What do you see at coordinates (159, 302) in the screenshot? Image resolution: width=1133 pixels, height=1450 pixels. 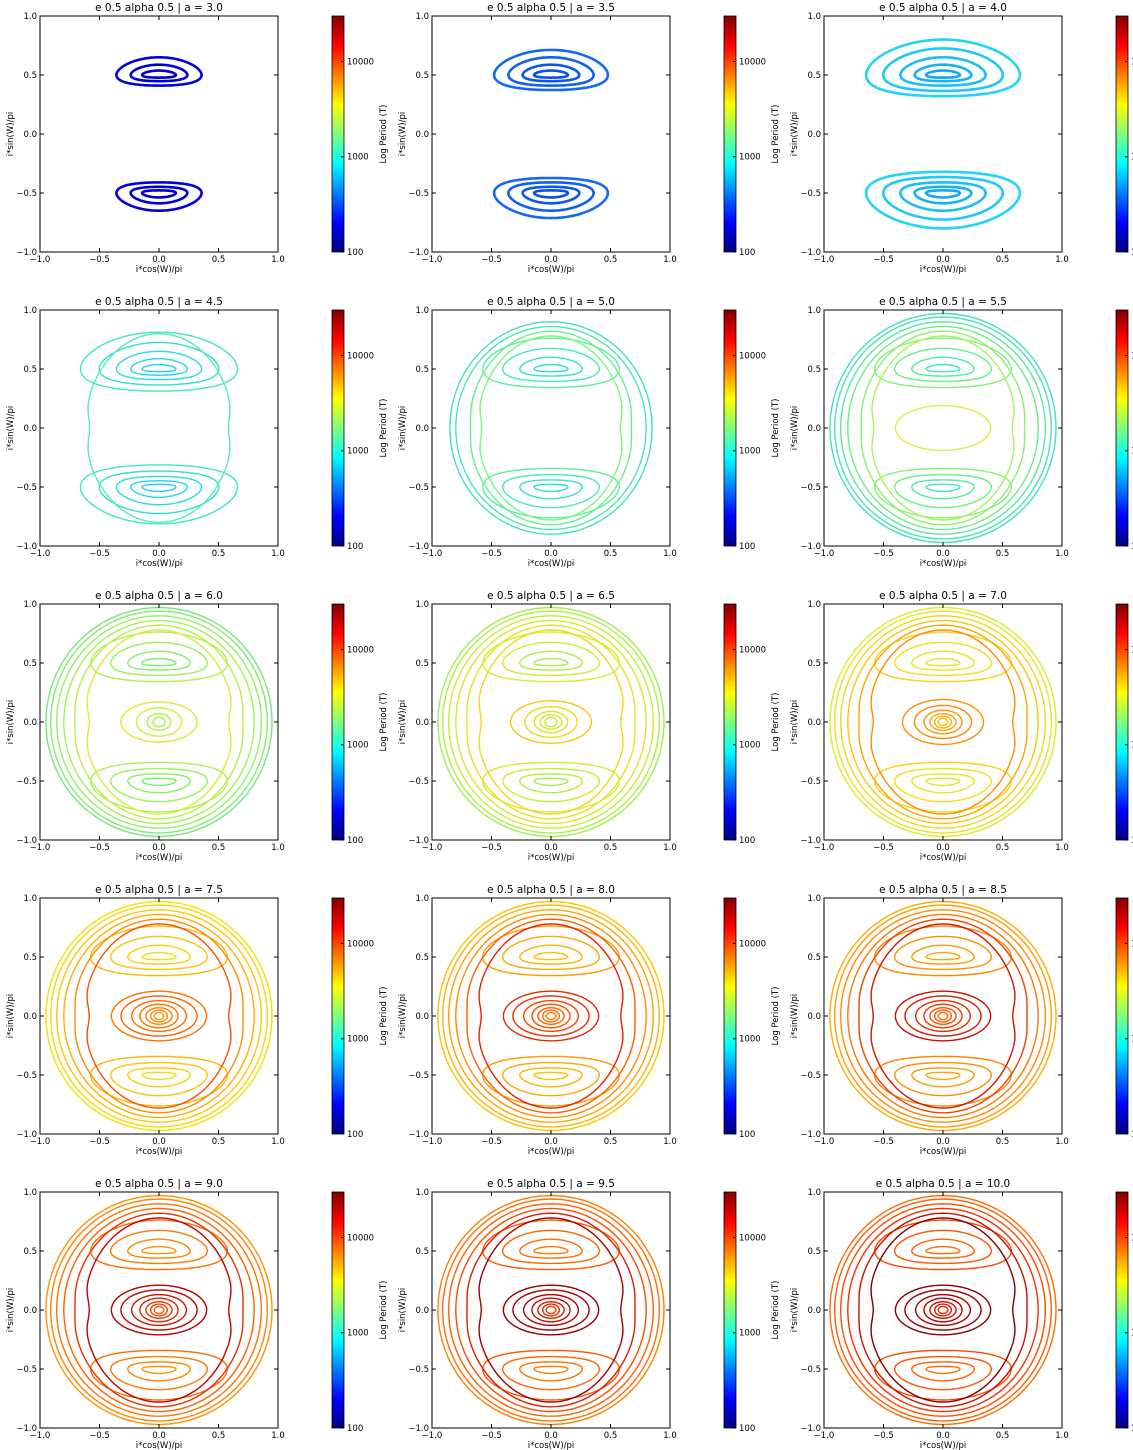 I see `chart-title: e 0.5 alpha 0.5 | a = 4.5` at bounding box center [159, 302].